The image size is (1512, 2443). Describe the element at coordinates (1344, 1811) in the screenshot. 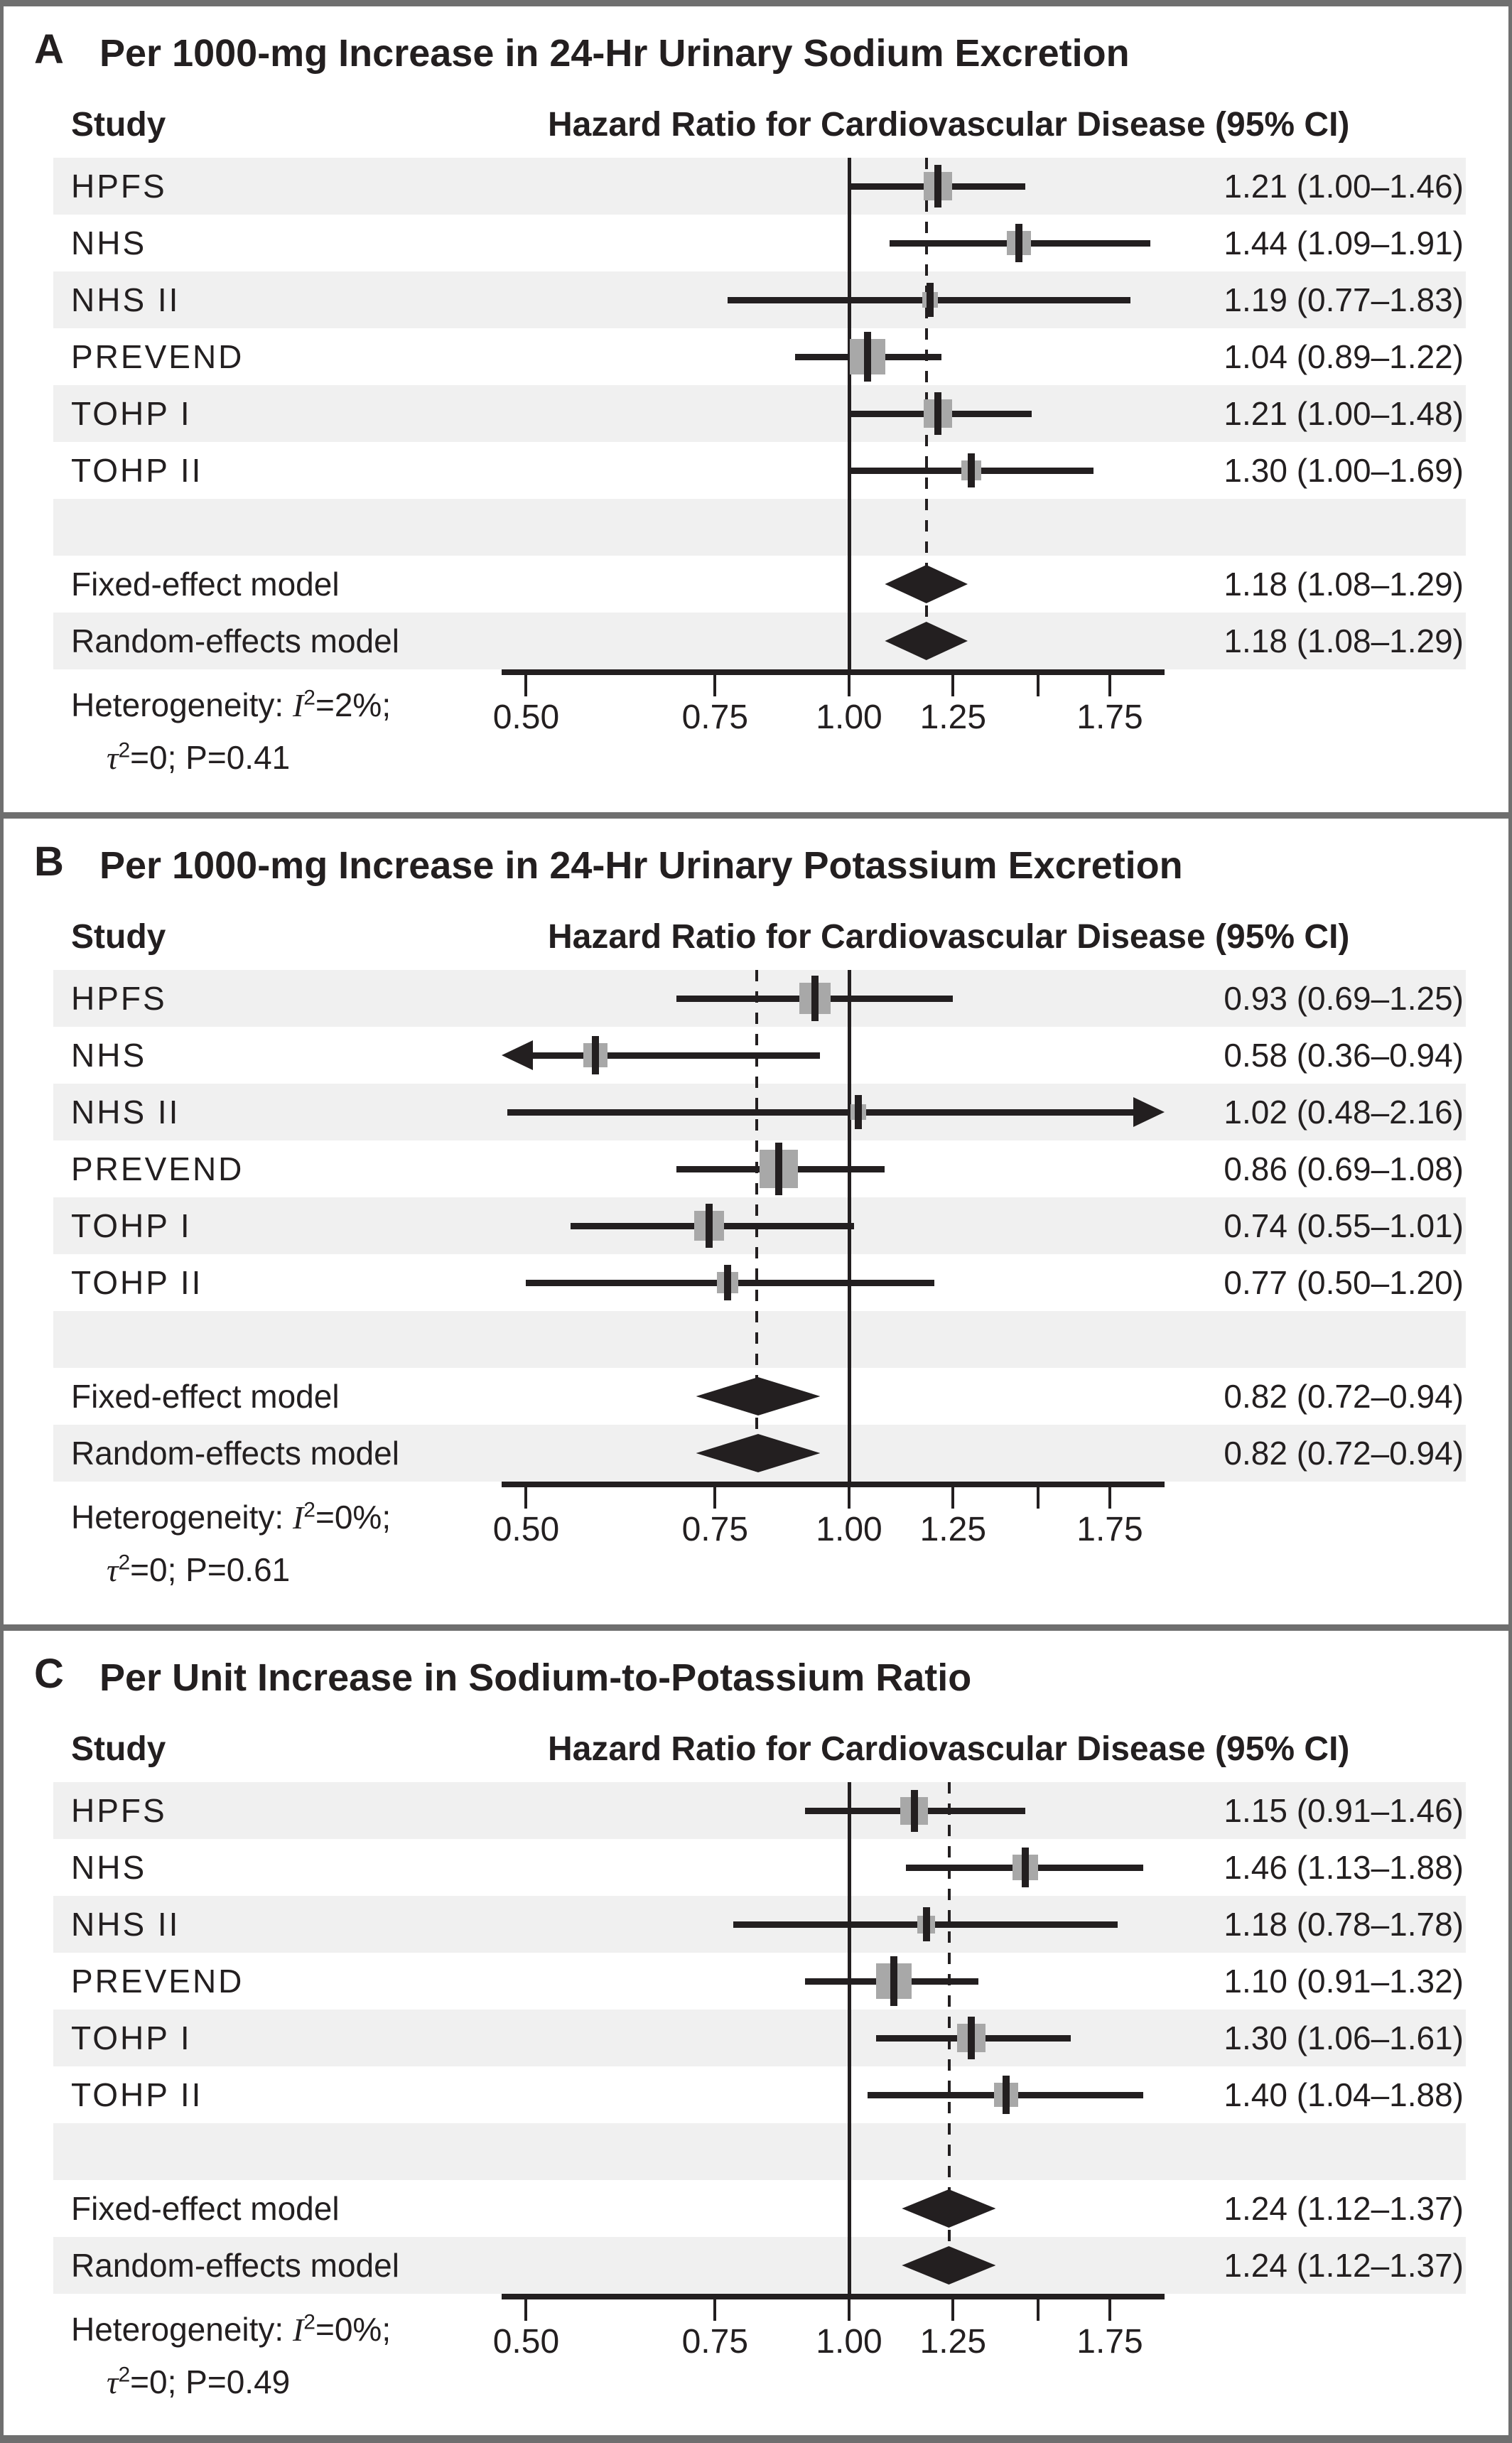

I see `ci-value: 1.15 (0.91–1.46)` at that location.